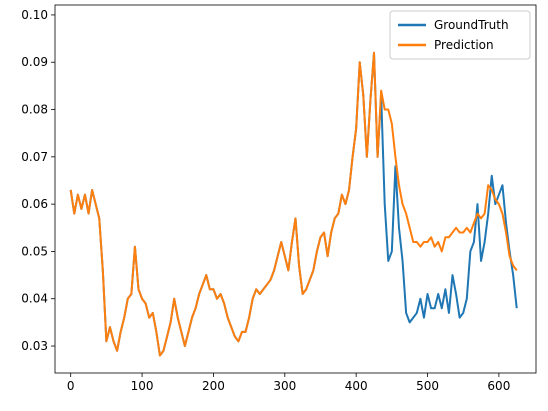  Describe the element at coordinates (34, 15) in the screenshot. I see `y-tick-label: 0.10` at that location.